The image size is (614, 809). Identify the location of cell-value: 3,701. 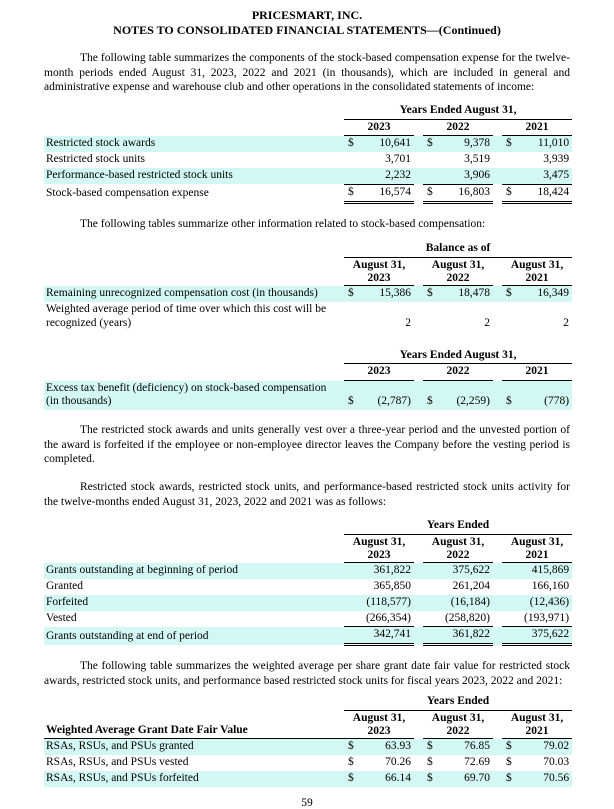
(398, 159).